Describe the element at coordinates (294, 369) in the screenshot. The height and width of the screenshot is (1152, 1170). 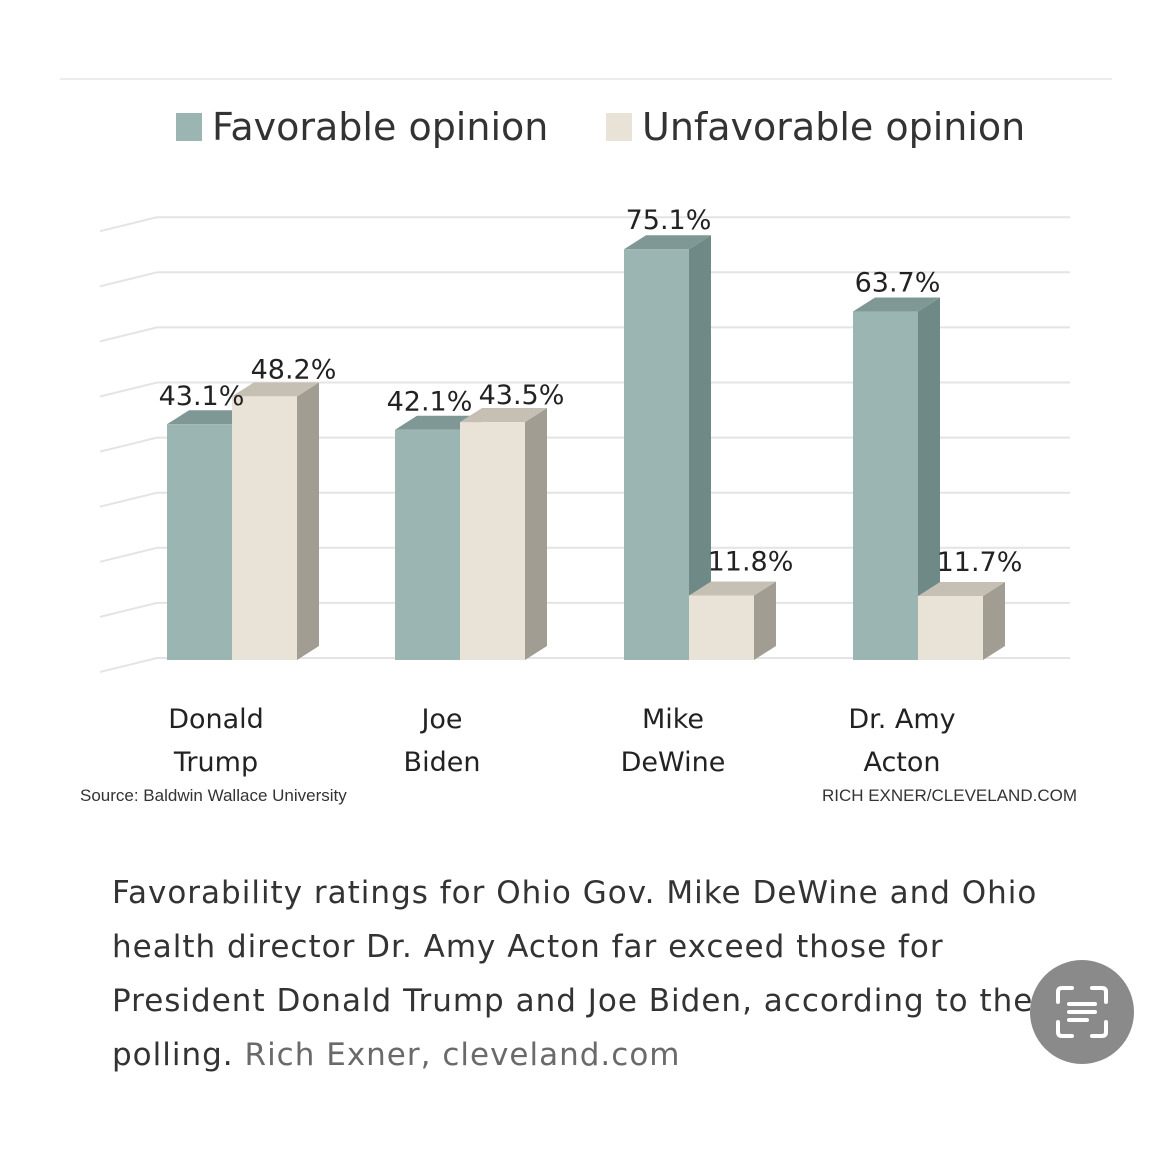
I see `value-label-donald-trump-unfavorable-opinion: 48.2%` at that location.